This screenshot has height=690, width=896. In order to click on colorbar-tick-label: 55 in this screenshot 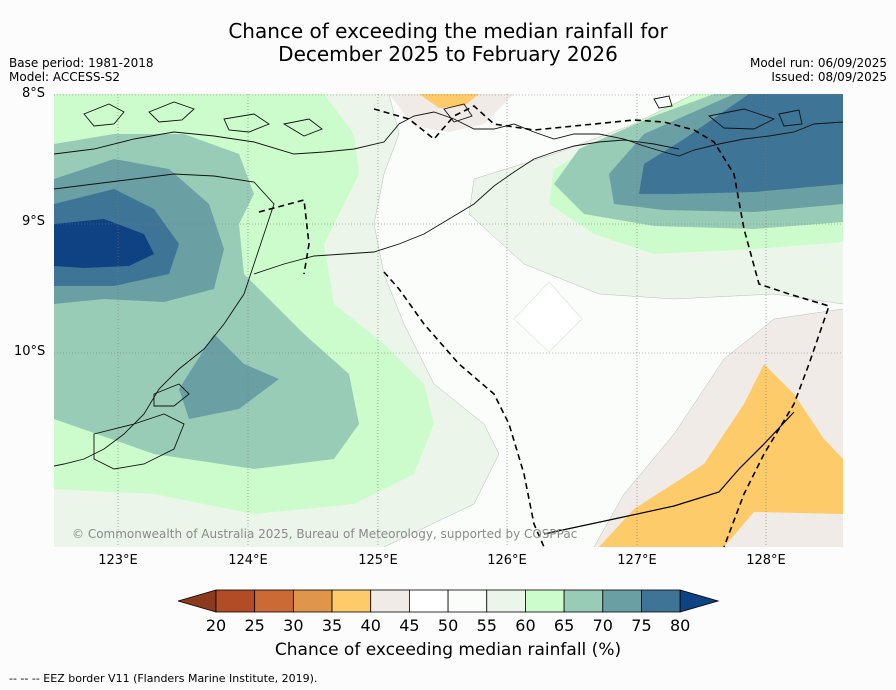, I will do `click(486, 625)`.